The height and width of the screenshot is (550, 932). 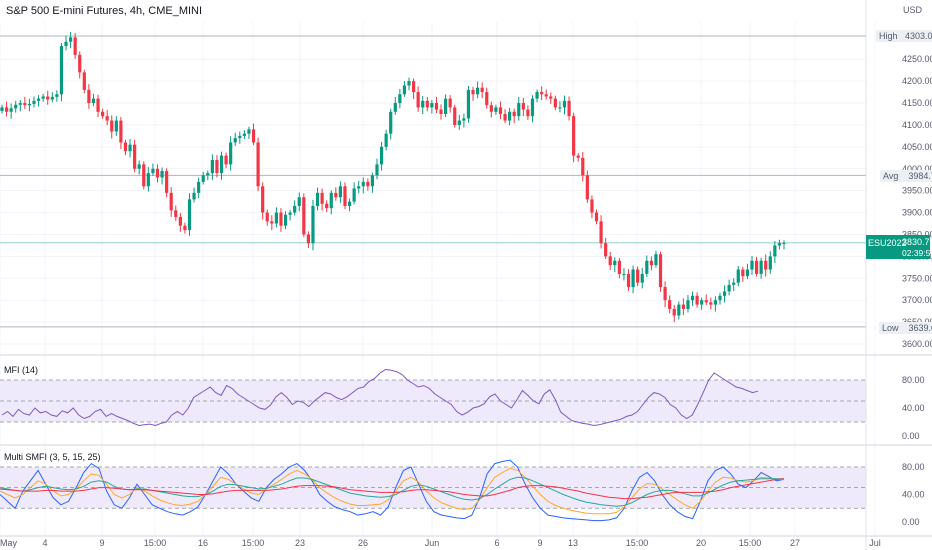 What do you see at coordinates (52, 457) in the screenshot?
I see `smfi-pane-label: Multi SMFI (3, 5, 15, 25)` at bounding box center [52, 457].